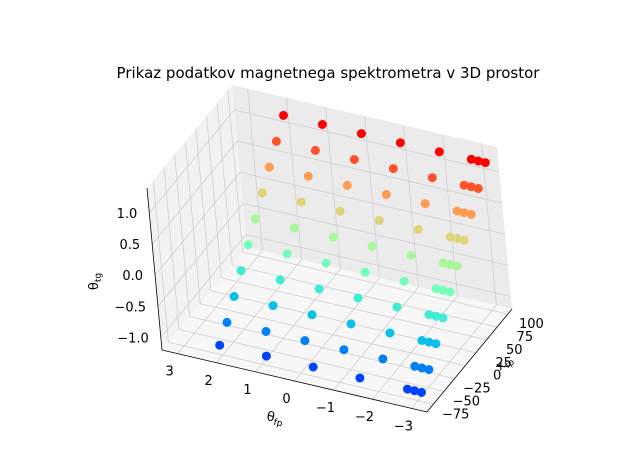 This screenshot has width=640, height=473. Describe the element at coordinates (95, 282) in the screenshot. I see `z-axis-label: θtg` at that location.